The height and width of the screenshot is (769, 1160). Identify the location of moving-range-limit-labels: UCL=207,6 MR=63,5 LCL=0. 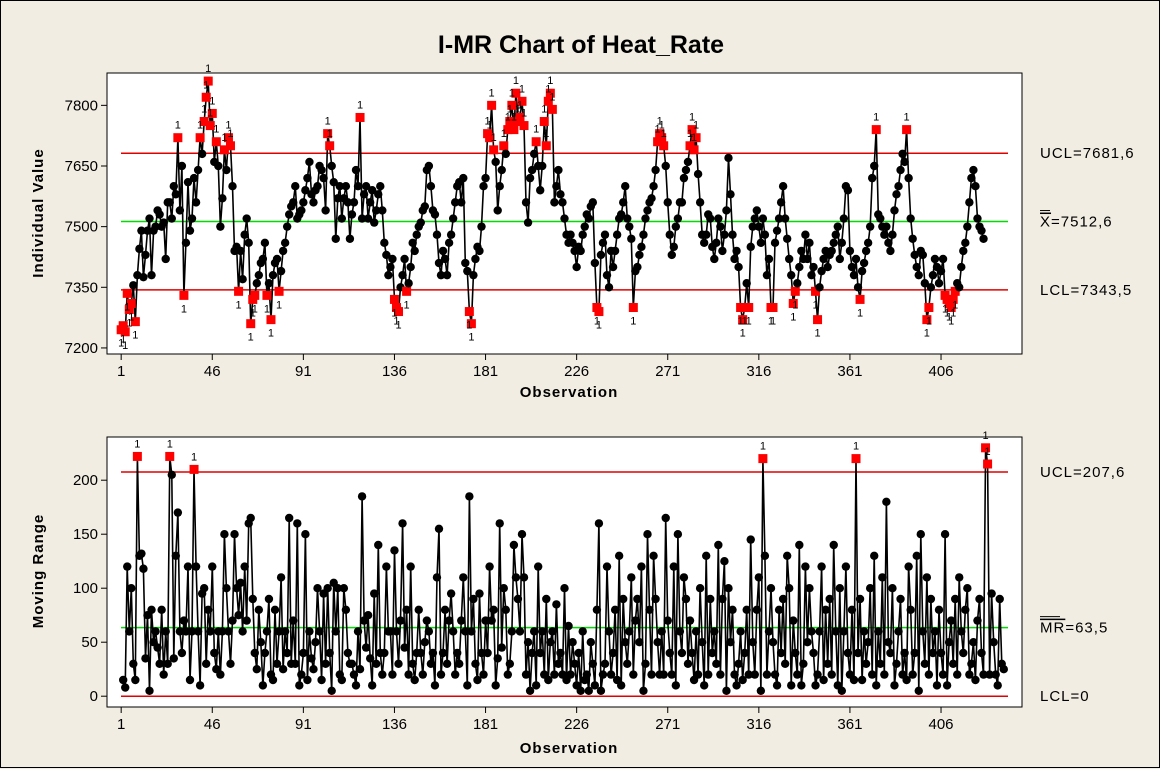
(1082, 584).